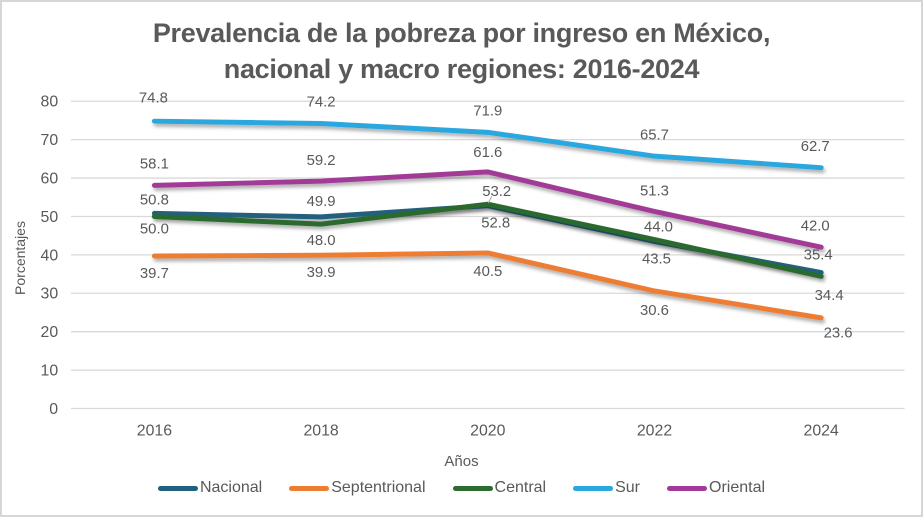 This screenshot has width=923, height=517. I want to click on legend-item-septentrional: Septentrional, so click(357, 488).